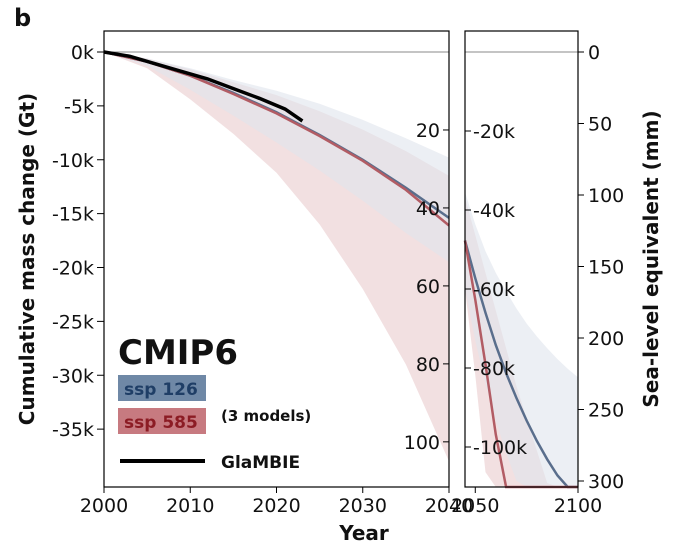 The height and width of the screenshot is (547, 677). I want to click on left-y-ticks: 0k -5k -10k -15k -20k -25k -30k -35k, so click(78, 241).